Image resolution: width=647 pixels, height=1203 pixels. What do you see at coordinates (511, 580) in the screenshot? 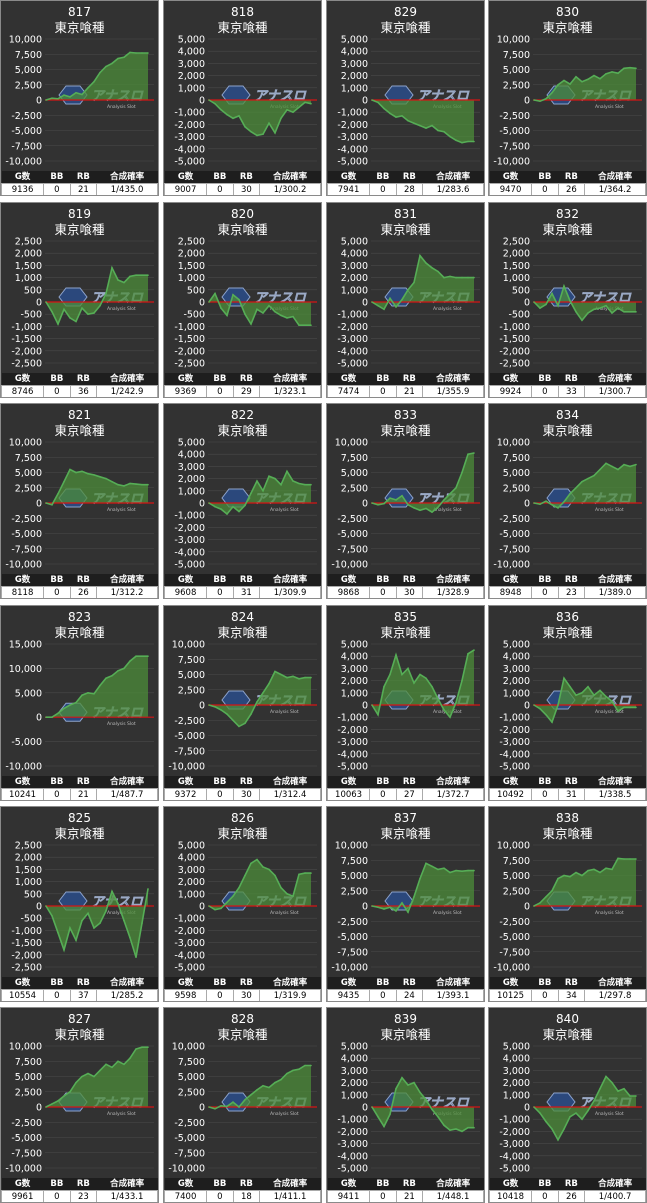
I see `stats-header-games: G数` at bounding box center [511, 580].